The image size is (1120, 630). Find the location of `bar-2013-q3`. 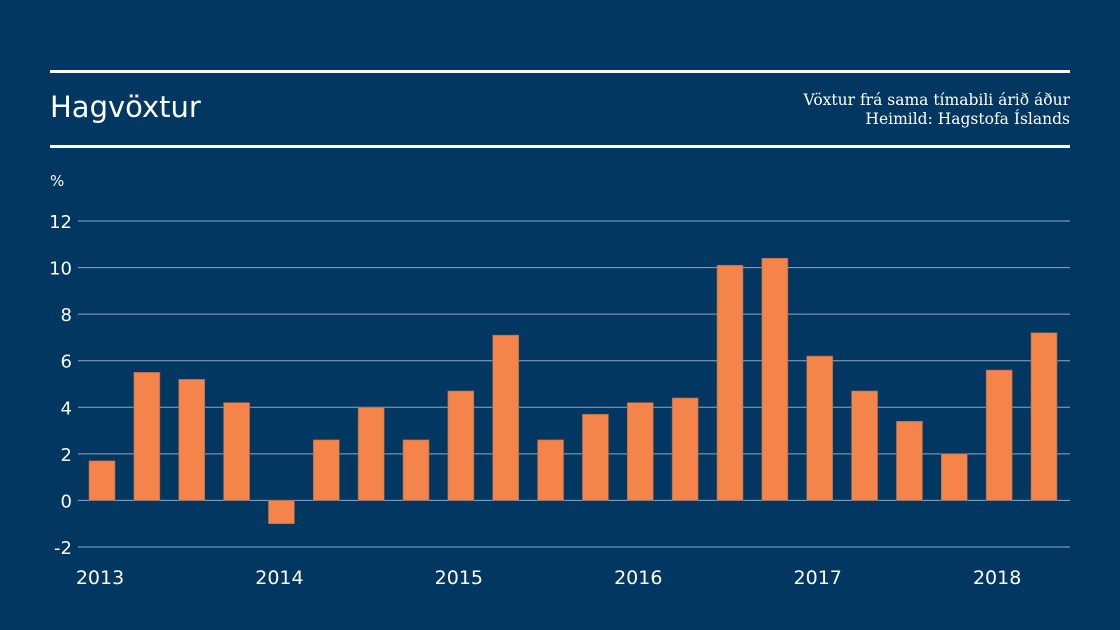

bar-2013-q3 is located at coordinates (192, 440).